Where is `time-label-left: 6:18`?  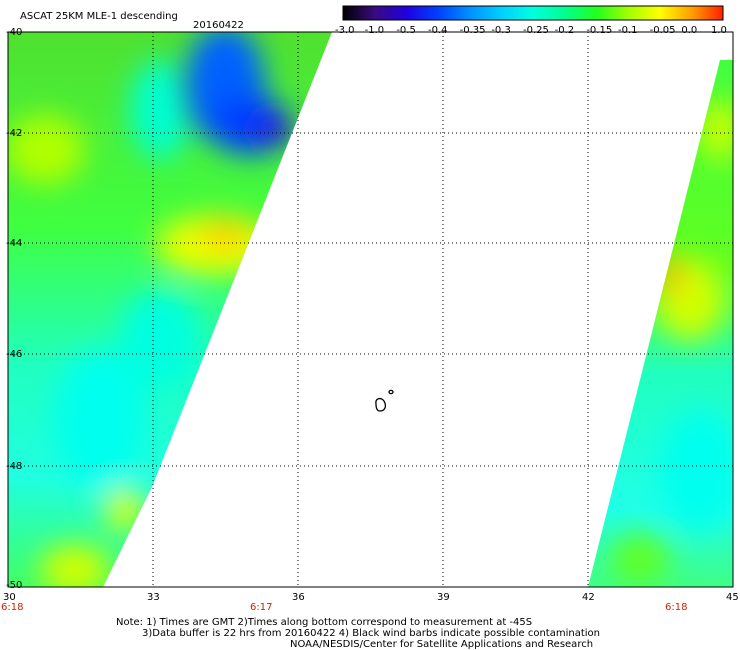 time-label-left: 6:18 is located at coordinates (12, 607).